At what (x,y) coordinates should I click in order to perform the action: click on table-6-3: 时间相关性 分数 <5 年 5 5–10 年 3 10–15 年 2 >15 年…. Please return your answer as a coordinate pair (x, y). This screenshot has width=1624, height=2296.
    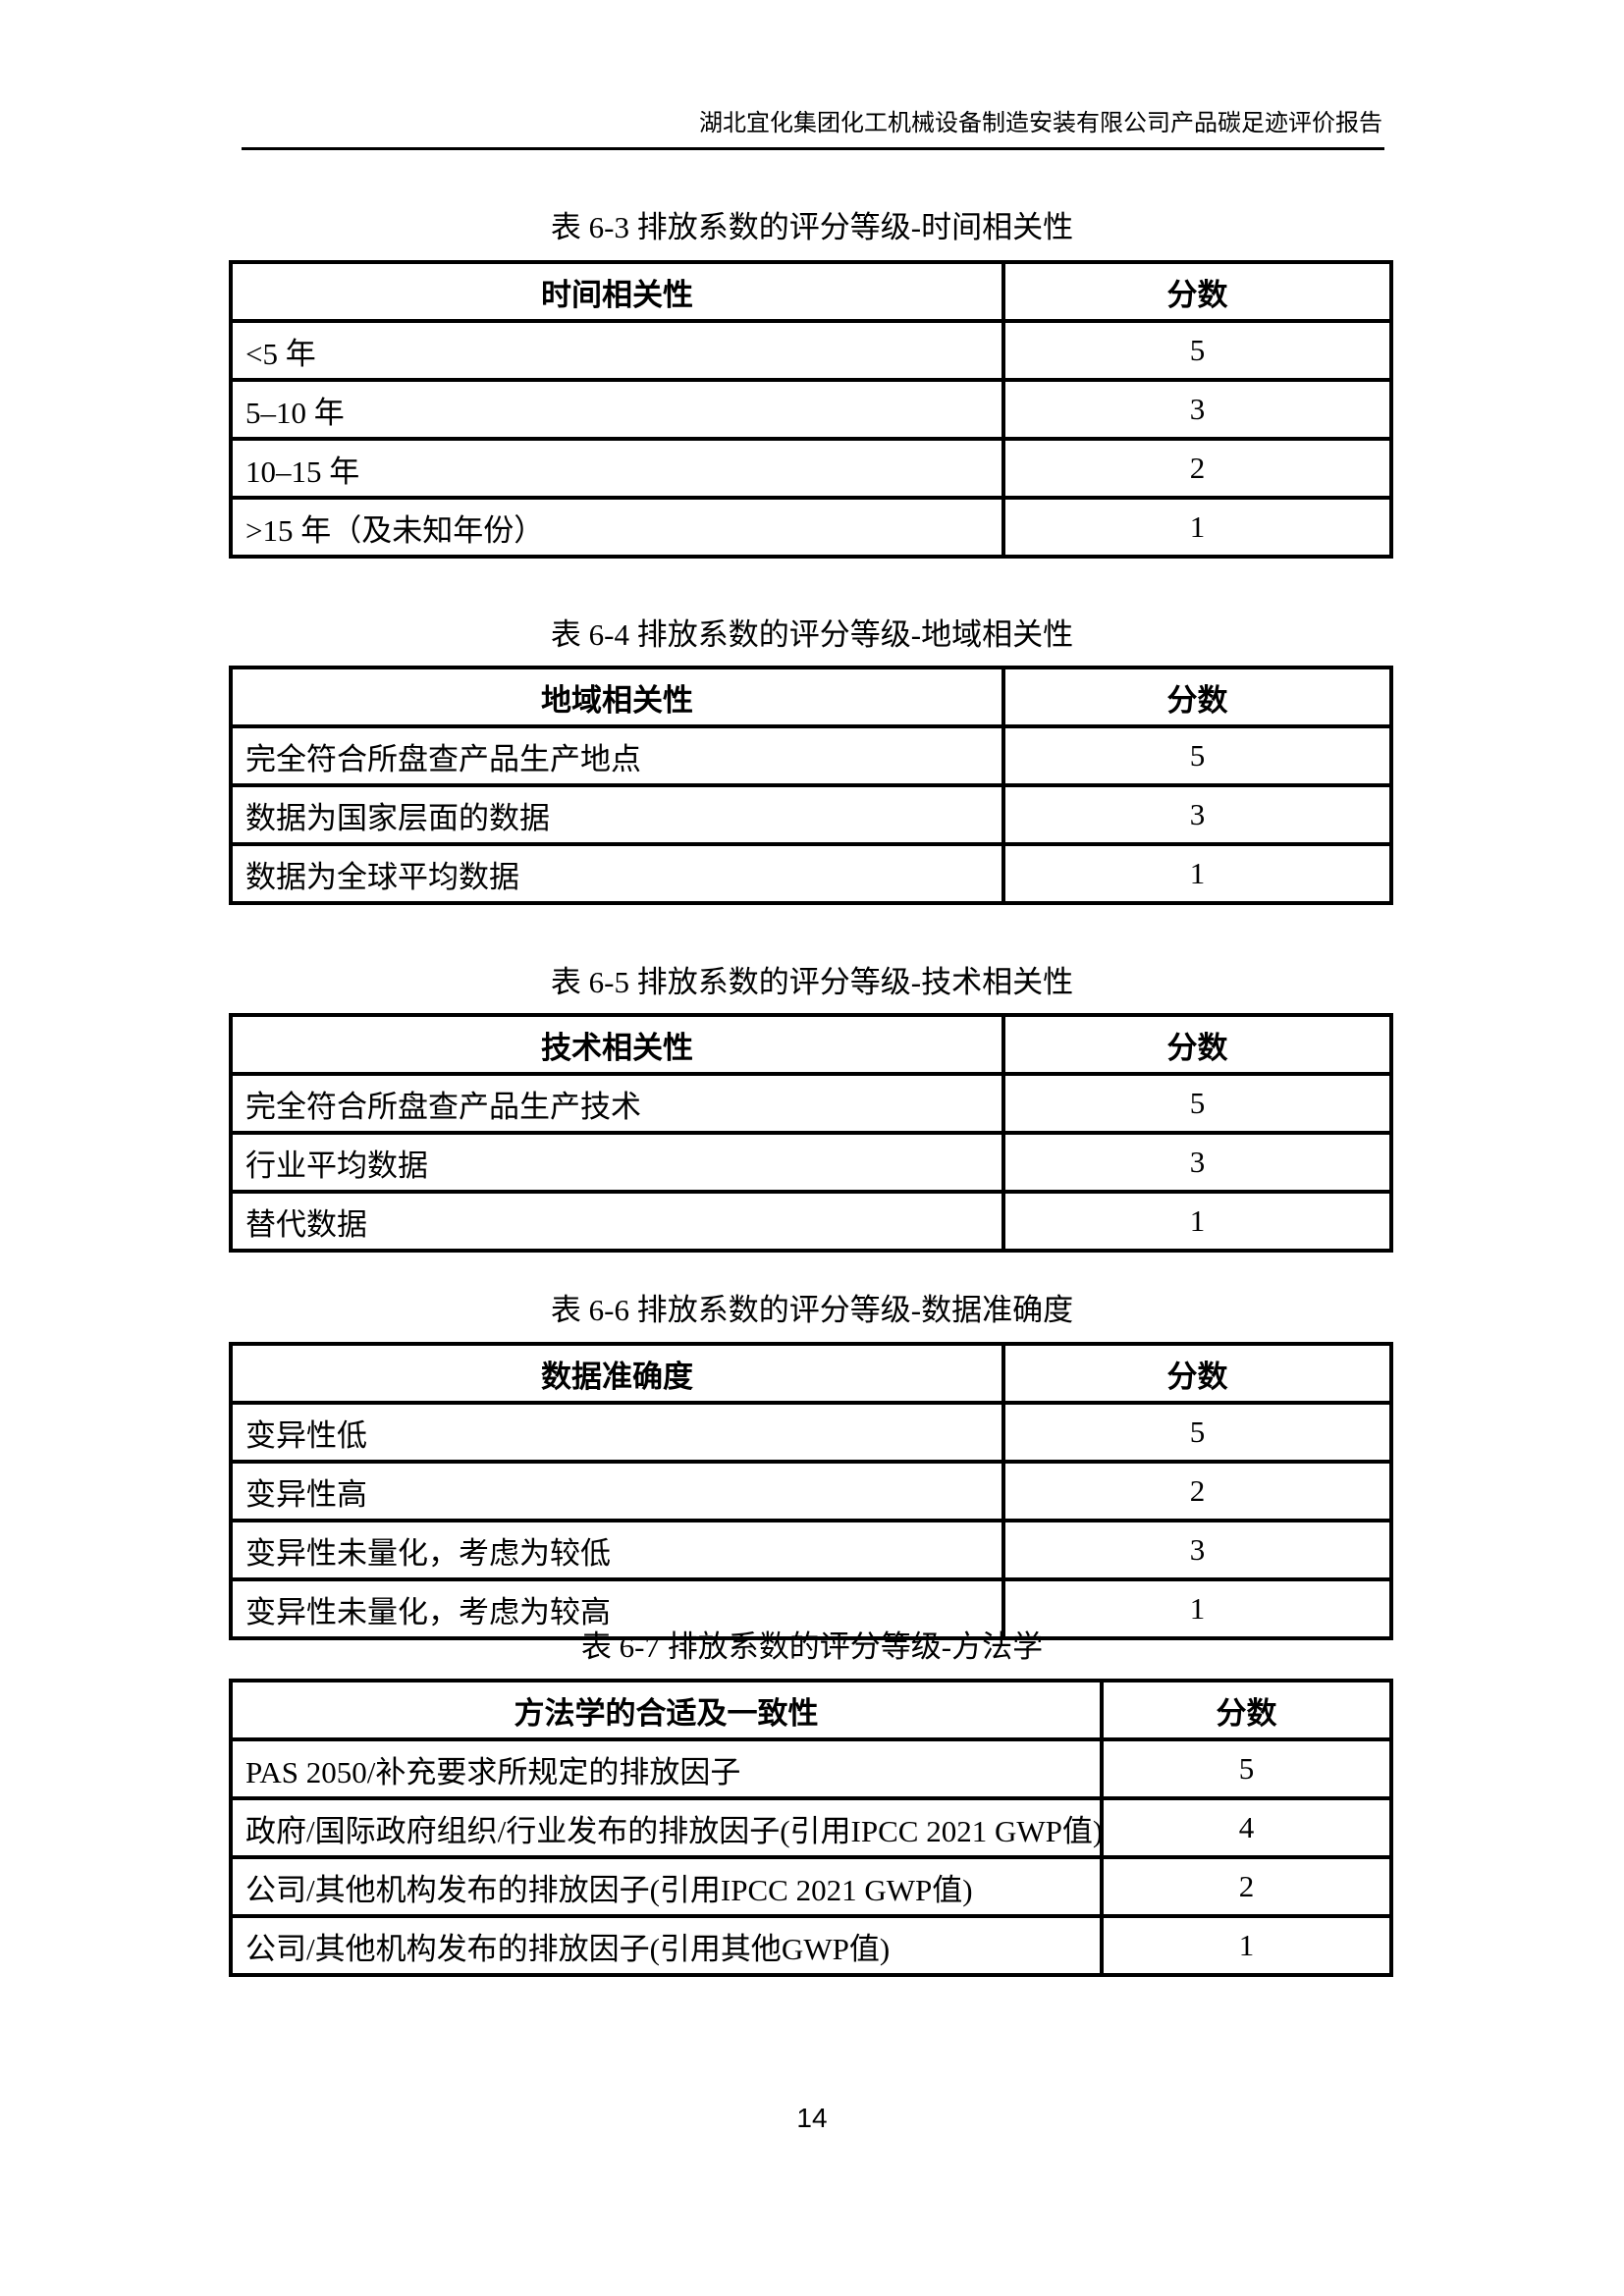
    Looking at the image, I should click on (811, 409).